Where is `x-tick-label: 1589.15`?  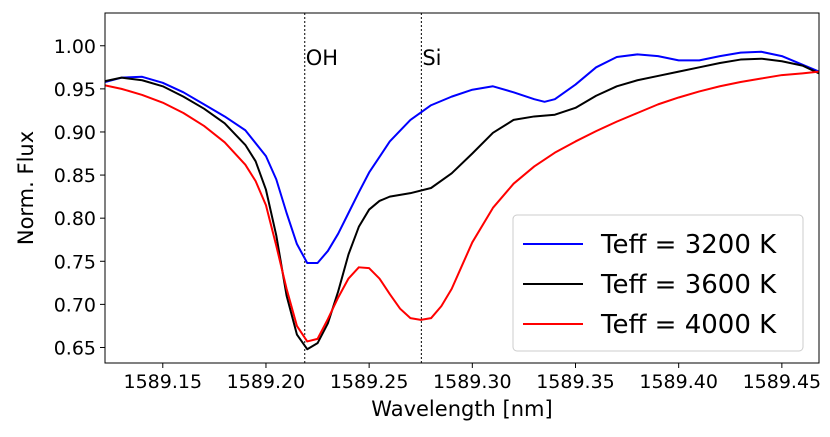 x-tick-label: 1589.15 is located at coordinates (162, 382).